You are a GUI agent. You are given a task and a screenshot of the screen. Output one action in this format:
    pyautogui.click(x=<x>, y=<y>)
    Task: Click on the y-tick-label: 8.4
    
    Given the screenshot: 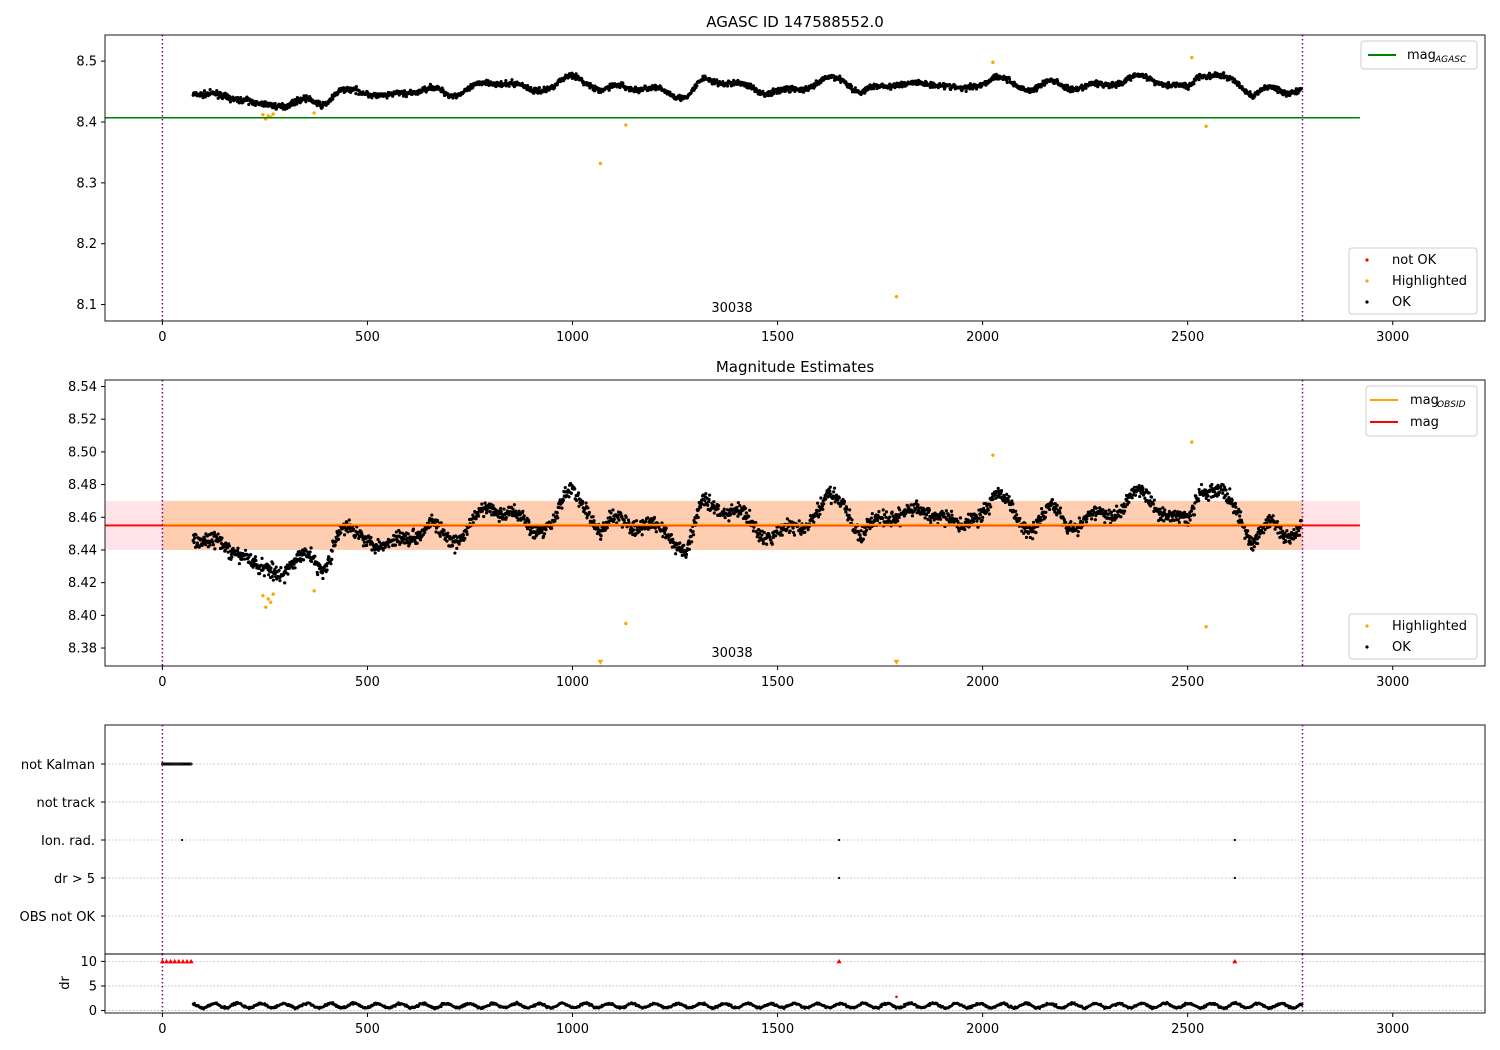 What is the action you would take?
    pyautogui.click(x=86, y=123)
    